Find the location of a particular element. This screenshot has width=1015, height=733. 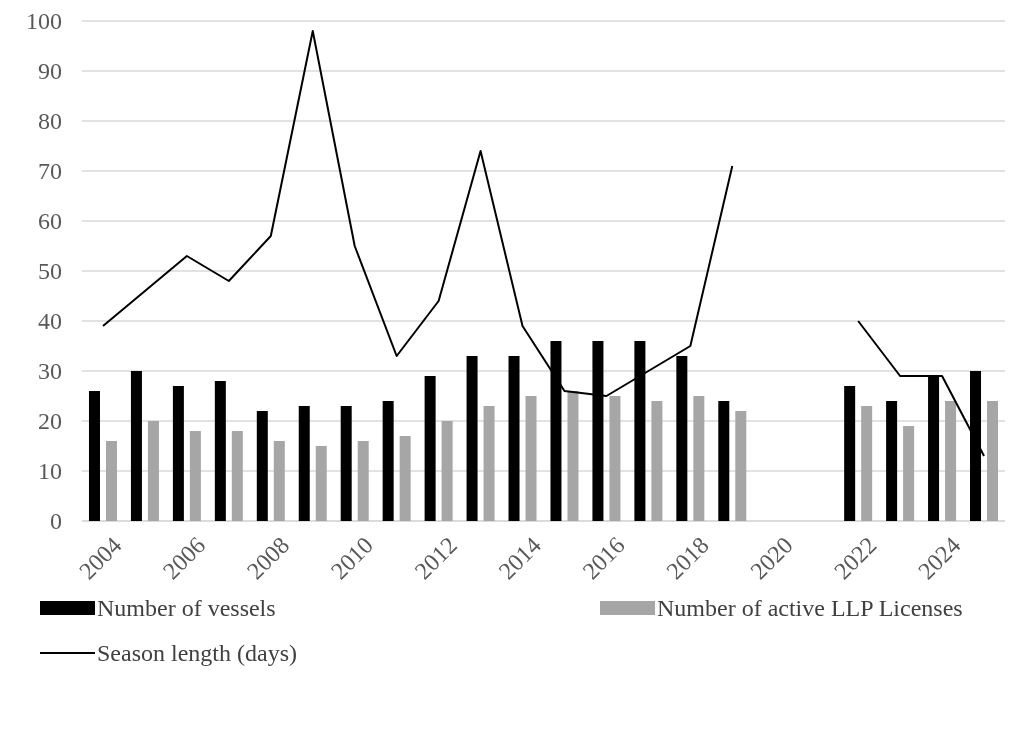

y-tick-label: 100 is located at coordinates (44, 21).